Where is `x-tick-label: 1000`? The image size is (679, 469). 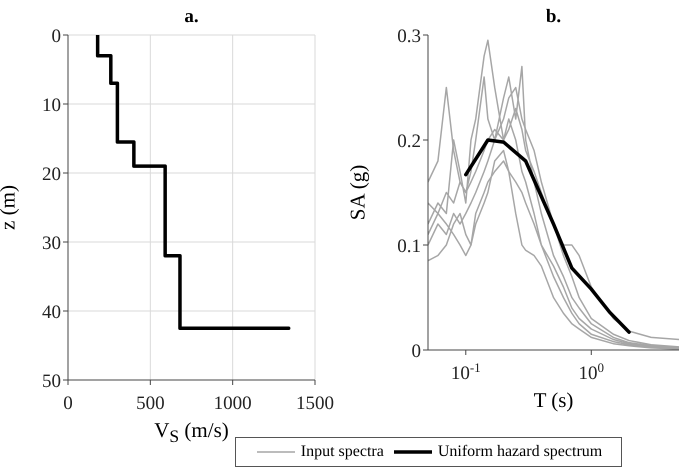
x-tick-label: 1000 is located at coordinates (233, 403).